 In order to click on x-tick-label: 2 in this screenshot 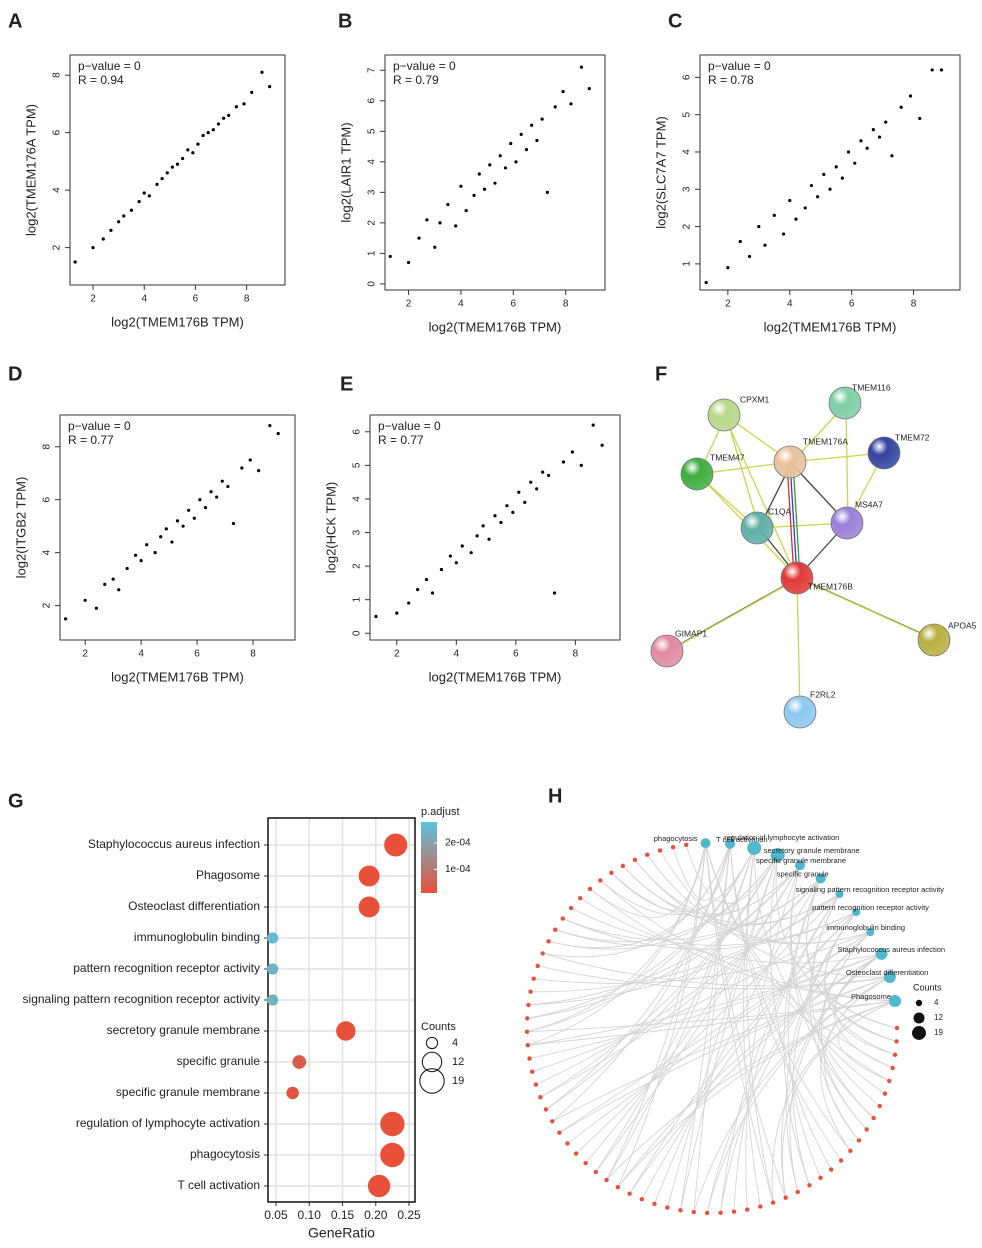, I will do `click(397, 654)`.